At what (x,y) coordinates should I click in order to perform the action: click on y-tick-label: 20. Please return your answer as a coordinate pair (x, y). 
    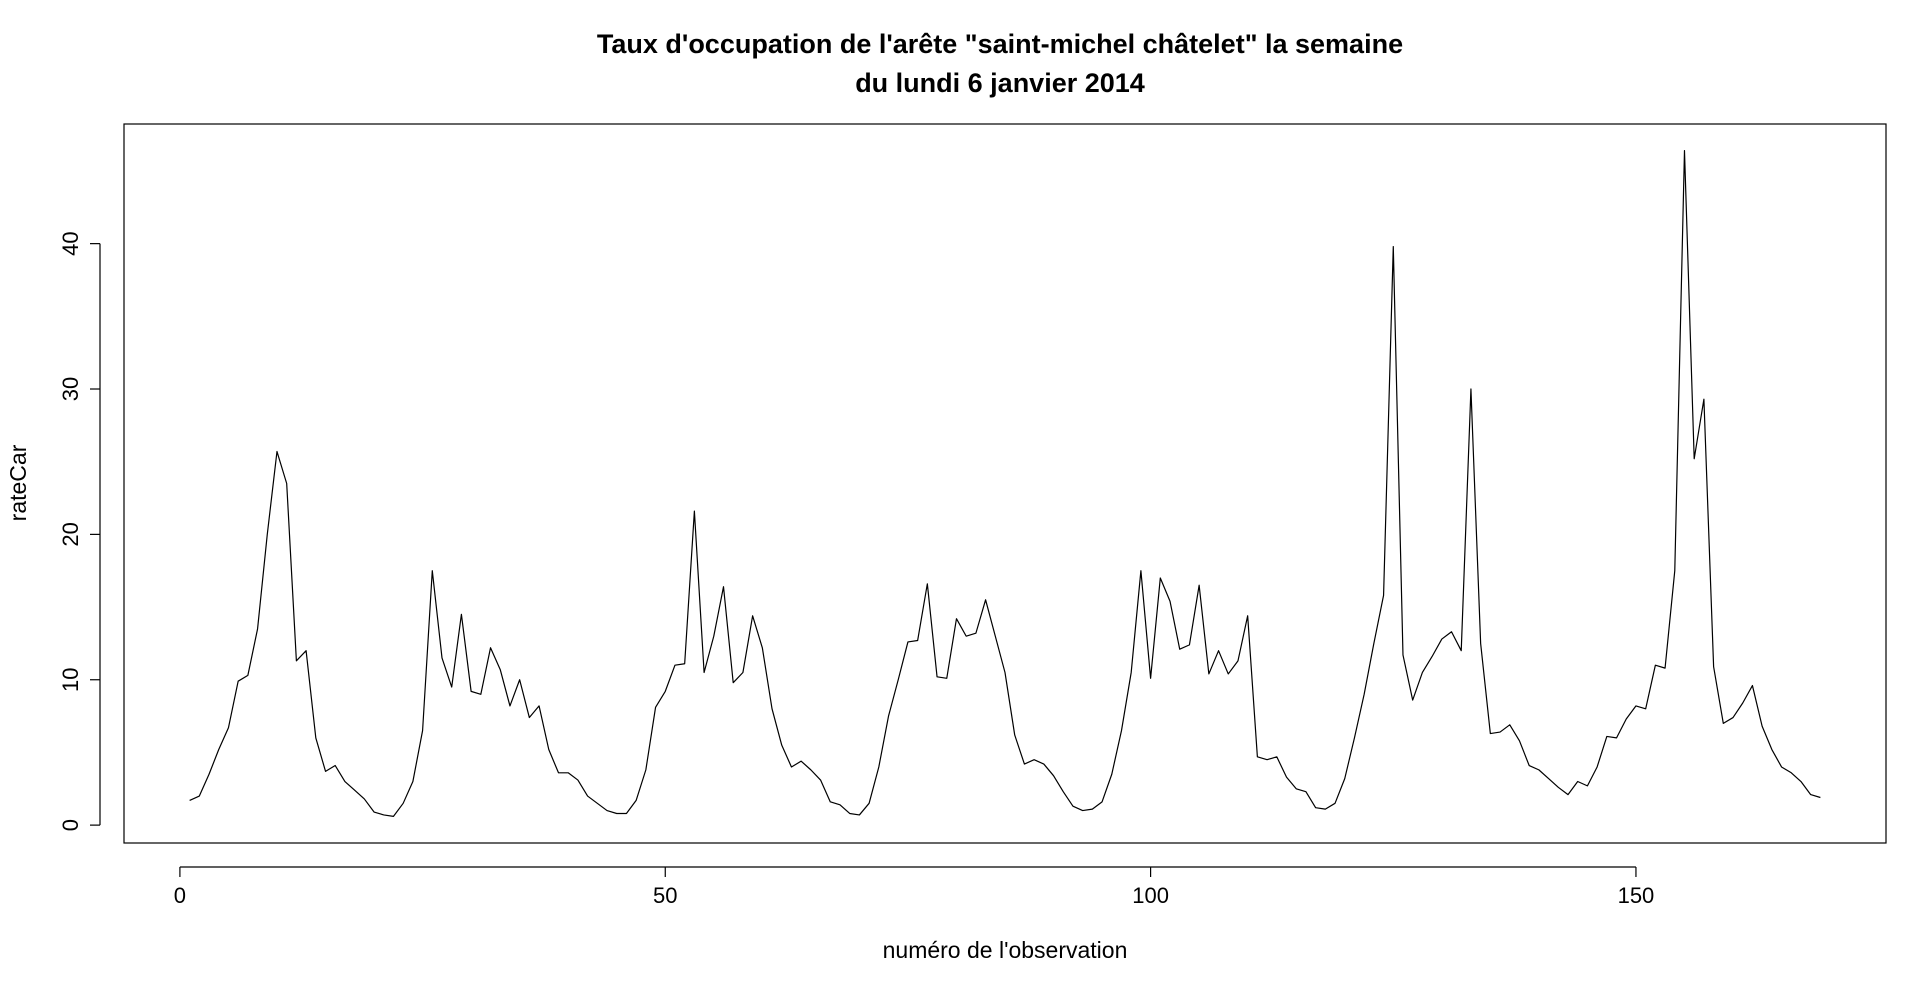
    Looking at the image, I should click on (70, 534).